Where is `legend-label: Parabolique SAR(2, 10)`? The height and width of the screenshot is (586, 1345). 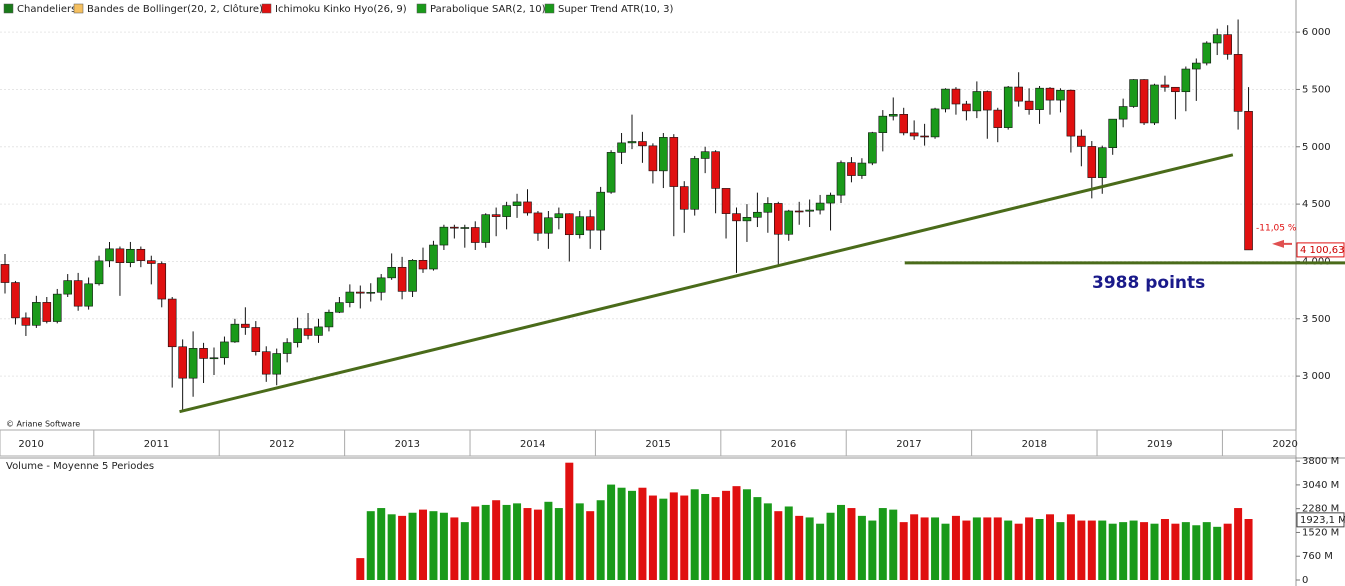 legend-label: Parabolique SAR(2, 10) is located at coordinates (488, 9).